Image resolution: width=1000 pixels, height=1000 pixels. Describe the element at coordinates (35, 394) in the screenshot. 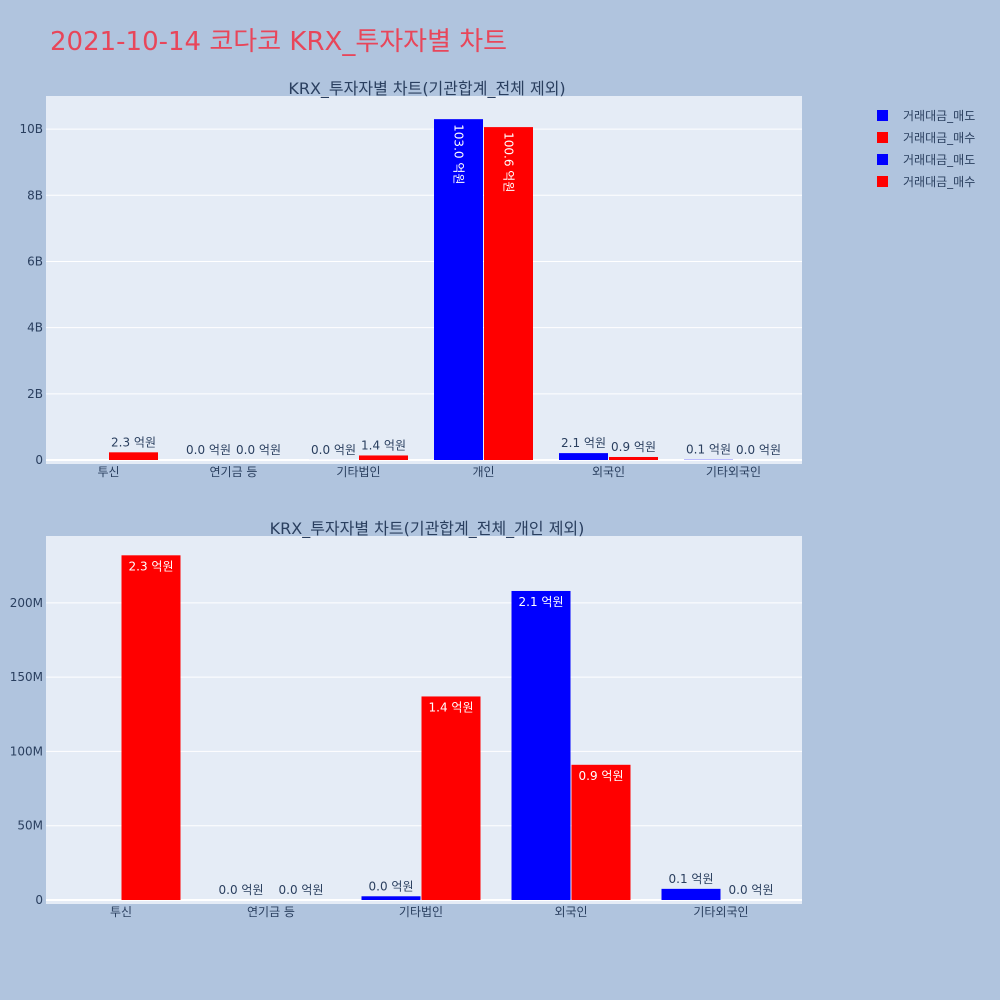

I see `y-tick-label: 2B` at that location.